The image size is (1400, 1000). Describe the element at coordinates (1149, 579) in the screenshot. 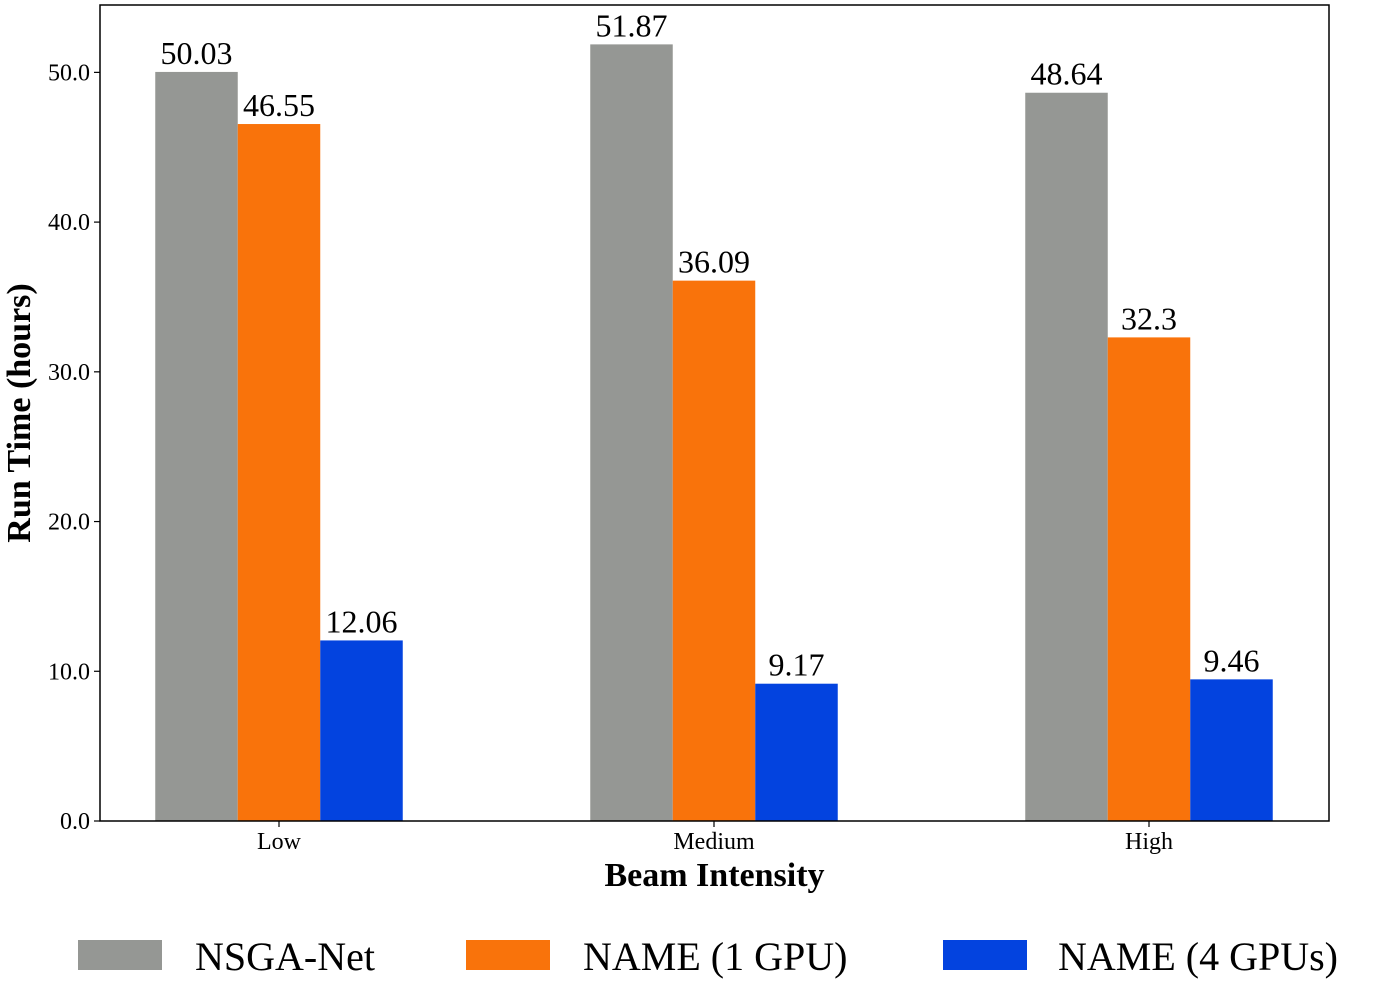

I see `bar-name-1-gpu-high` at that location.